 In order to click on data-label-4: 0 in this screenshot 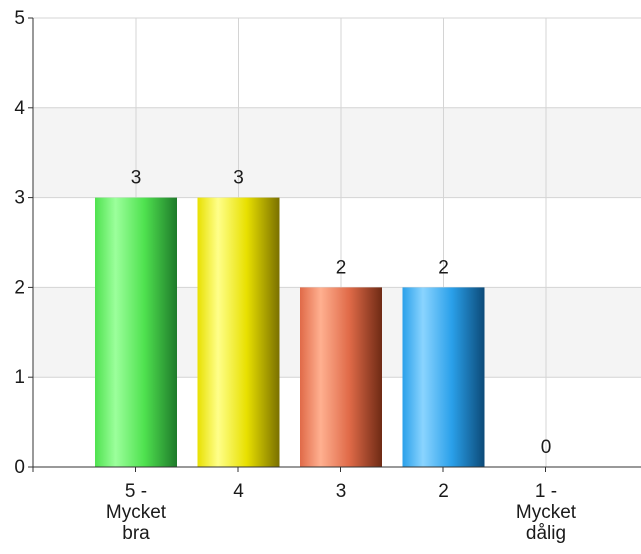, I will do `click(546, 447)`.